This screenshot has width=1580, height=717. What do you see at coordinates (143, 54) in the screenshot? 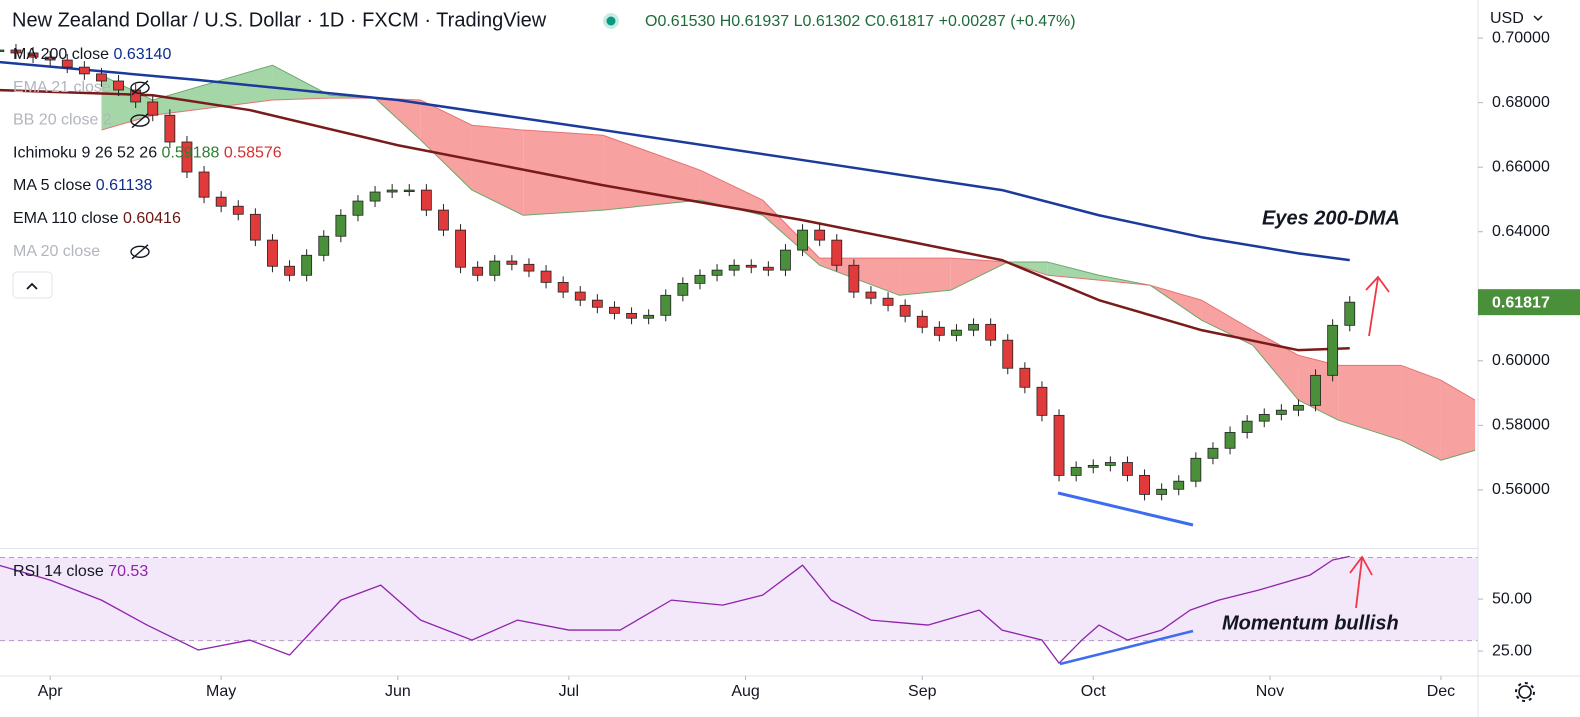
I see `legend-value: 0.63140` at bounding box center [143, 54].